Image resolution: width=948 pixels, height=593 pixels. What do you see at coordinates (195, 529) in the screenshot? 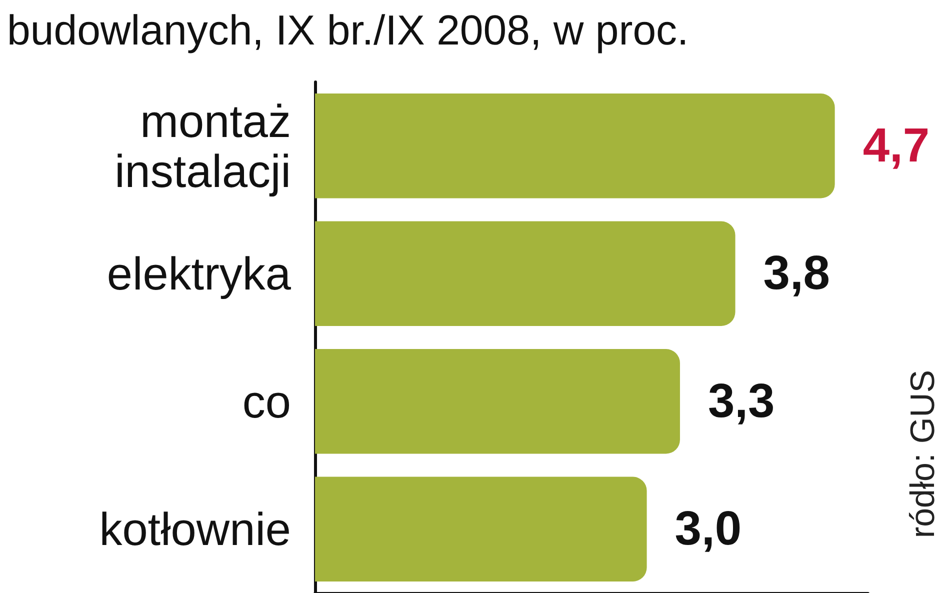
I see `y-tick-label: kotłownie` at bounding box center [195, 529].